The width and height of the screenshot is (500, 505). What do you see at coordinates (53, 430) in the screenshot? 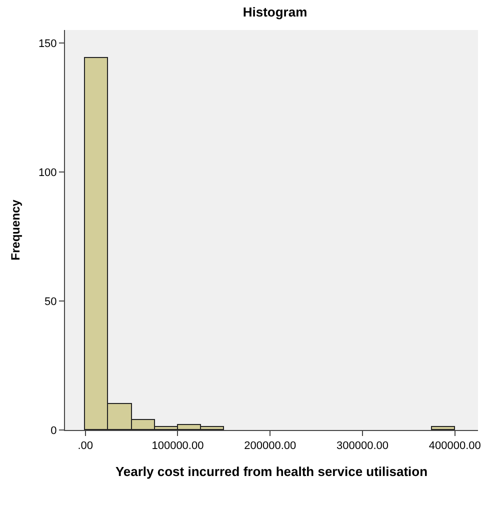
I see `y-tick-label: 0` at bounding box center [53, 430].